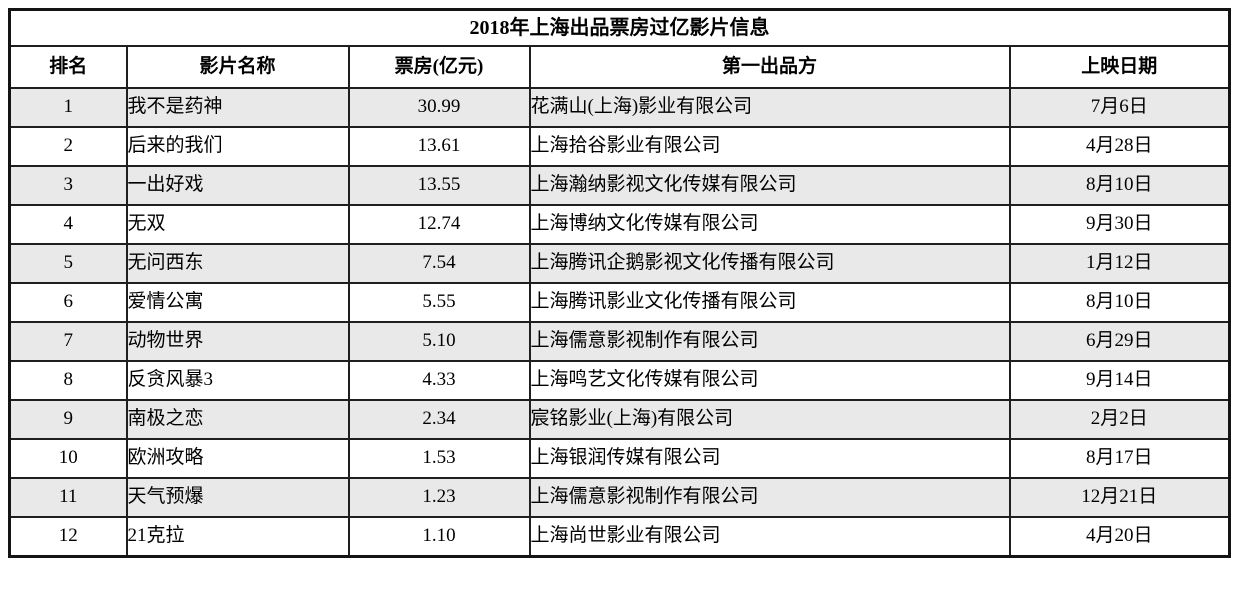  Describe the element at coordinates (439, 341) in the screenshot. I see `cell-box-office: 5.10` at that location.